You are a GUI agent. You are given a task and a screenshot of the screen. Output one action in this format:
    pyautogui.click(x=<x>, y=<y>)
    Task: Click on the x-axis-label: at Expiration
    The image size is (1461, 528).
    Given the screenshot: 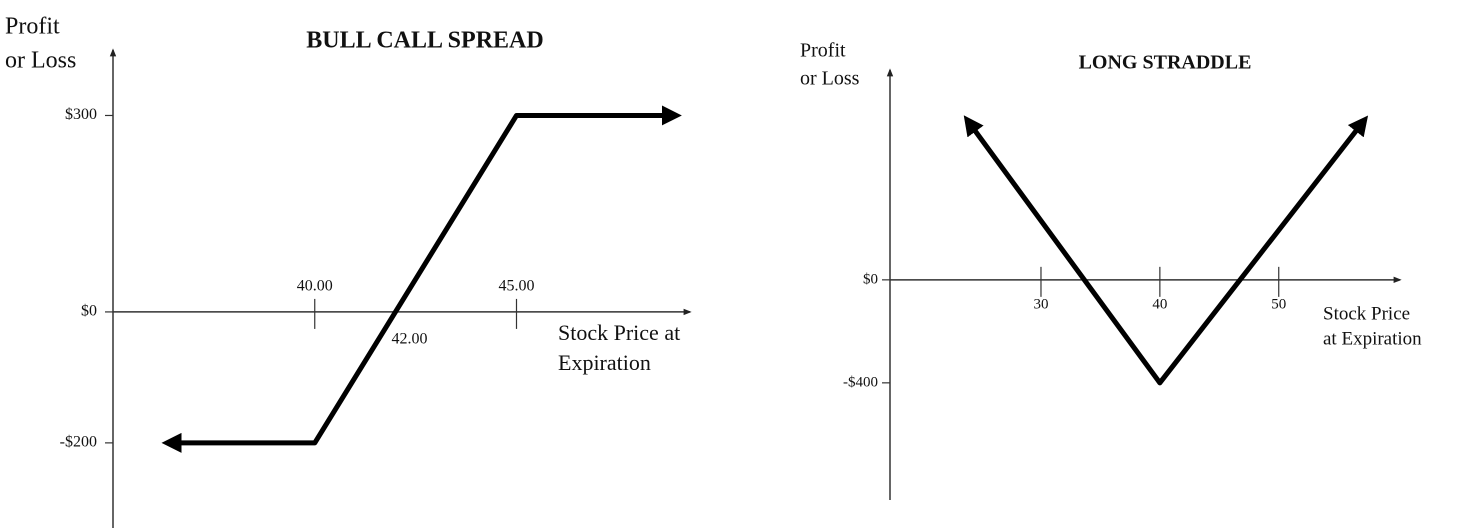 What is the action you would take?
    pyautogui.click(x=1372, y=338)
    